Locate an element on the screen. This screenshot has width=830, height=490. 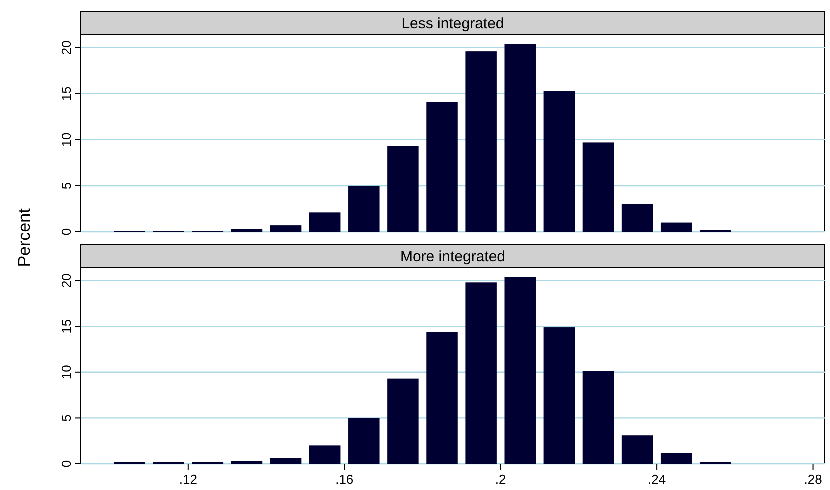
x-tick-label: .24 is located at coordinates (657, 479).